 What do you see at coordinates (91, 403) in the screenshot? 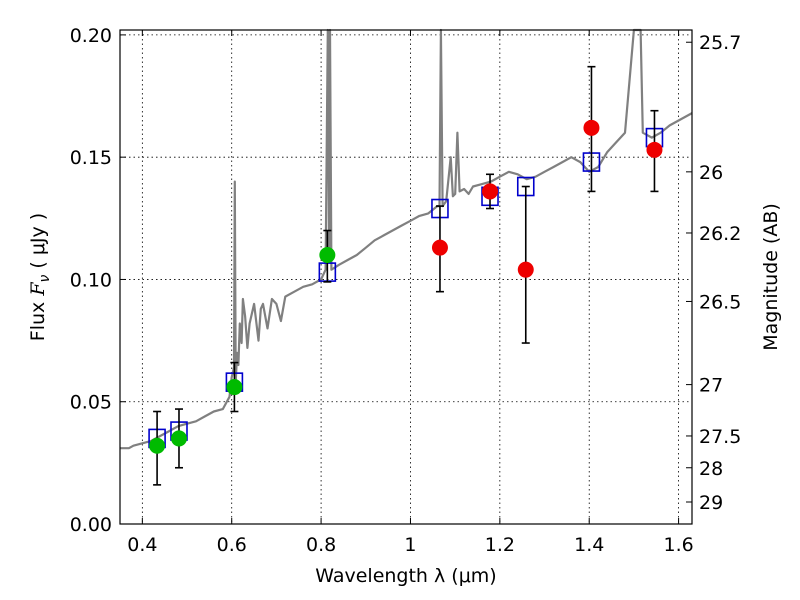
I see `y-tick-label: 0.05` at bounding box center [91, 403].